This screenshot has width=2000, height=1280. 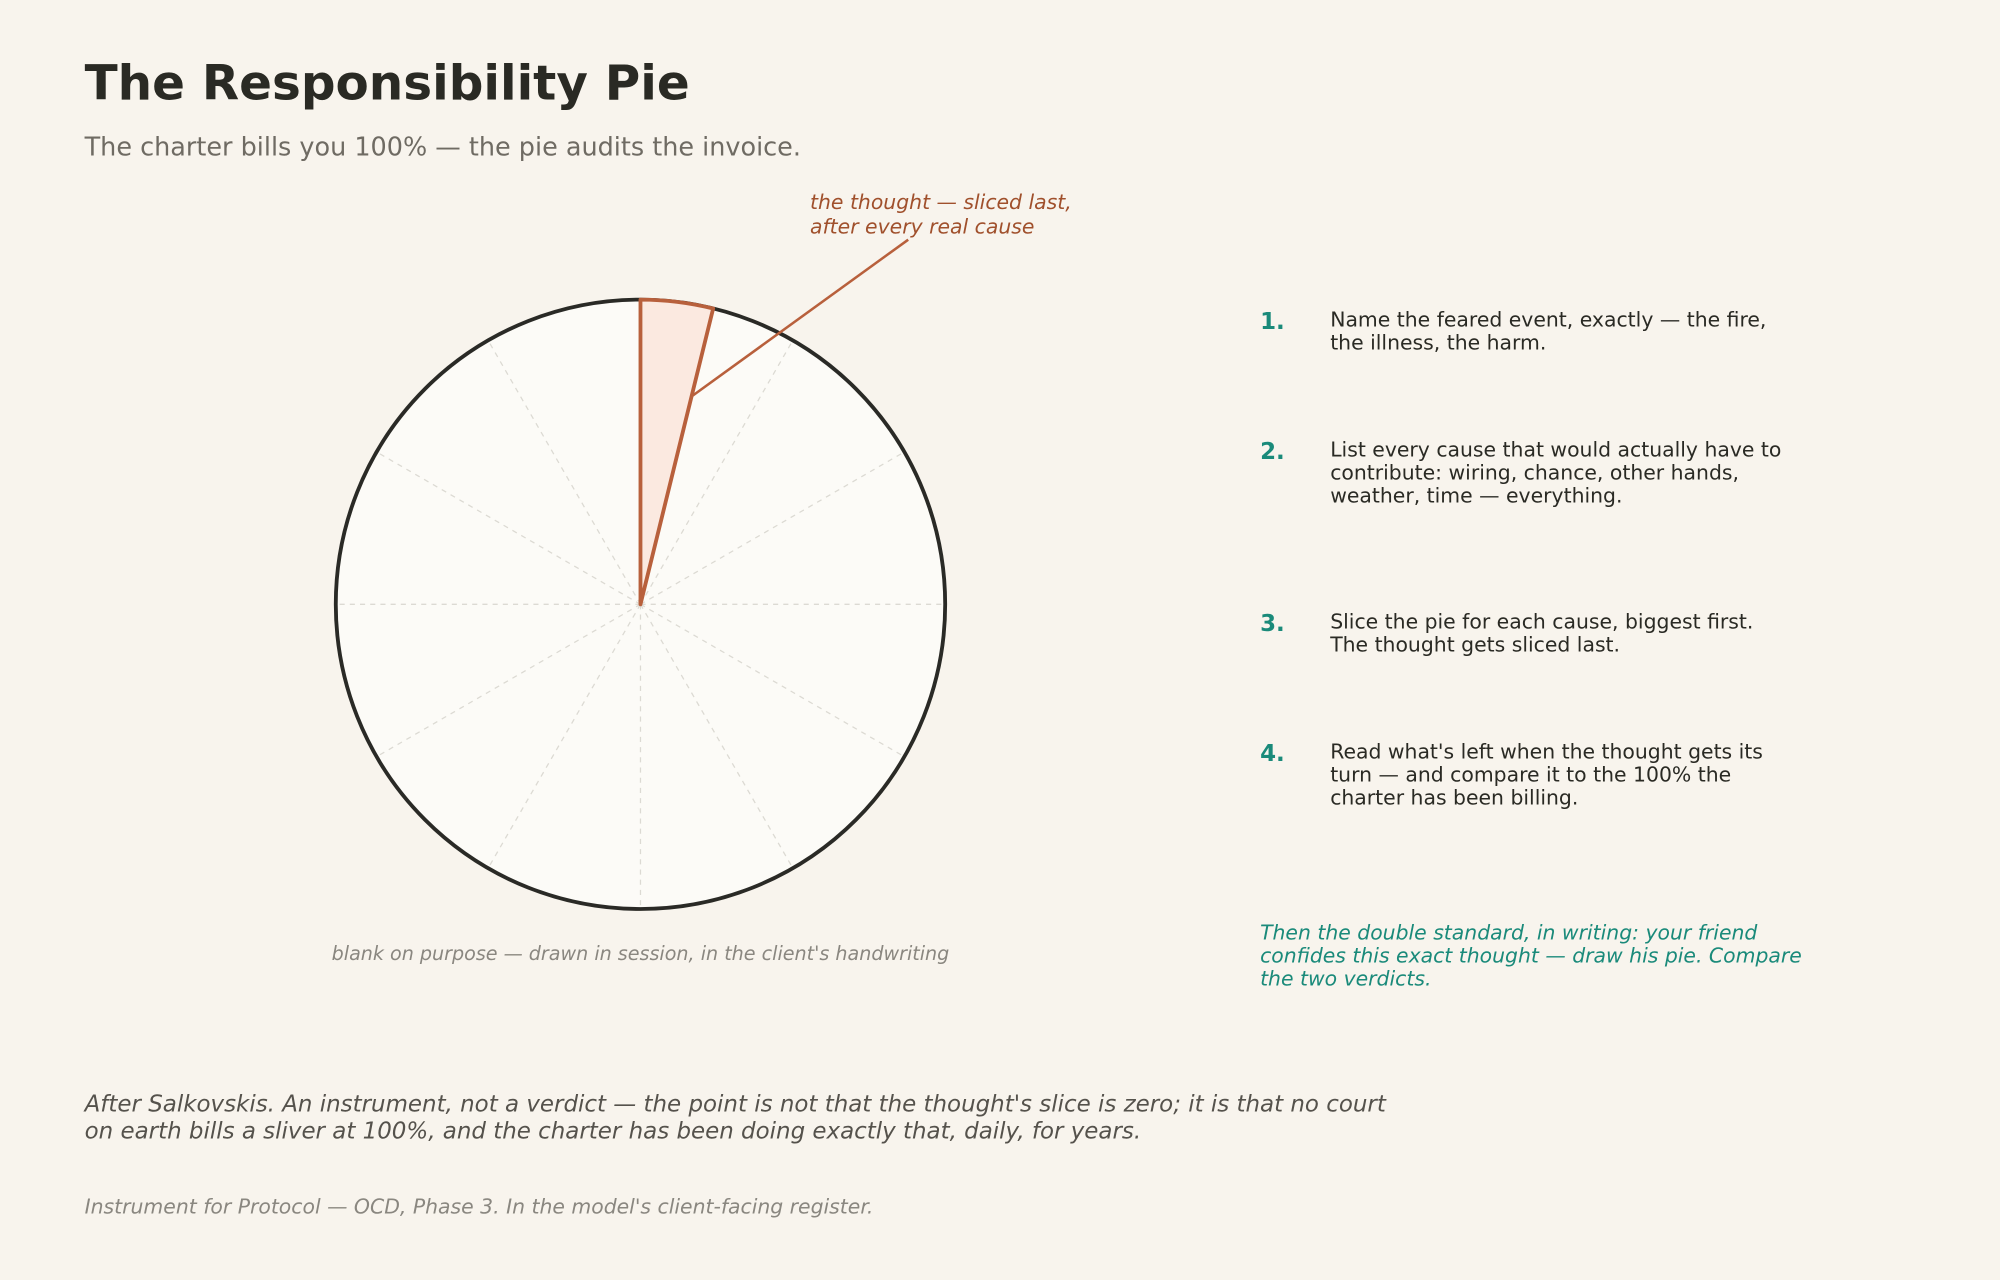 What do you see at coordinates (1534, 472) in the screenshot?
I see `step-text: contribute: wiring, chance, other hands,` at bounding box center [1534, 472].